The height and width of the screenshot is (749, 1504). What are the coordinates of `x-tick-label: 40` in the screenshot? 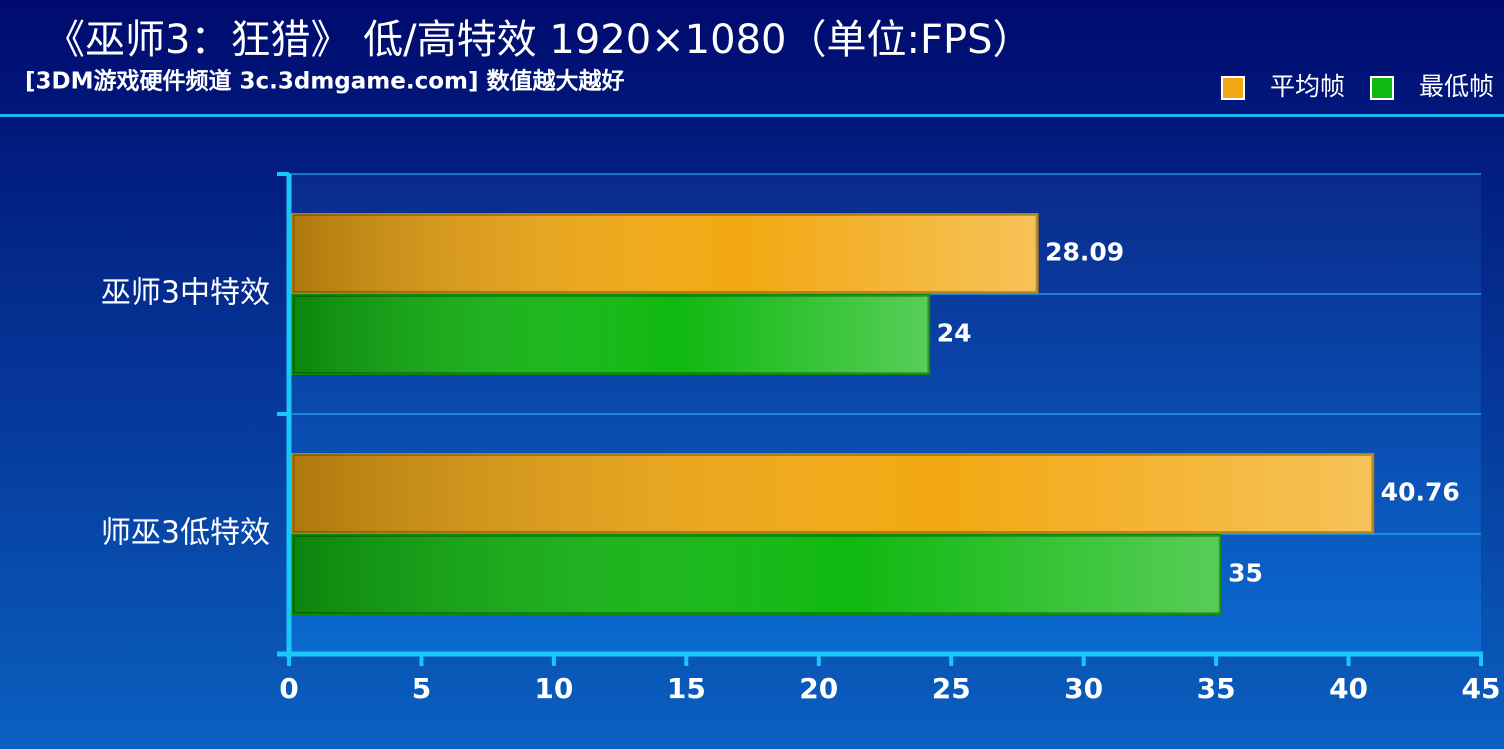 It's located at (1348, 688).